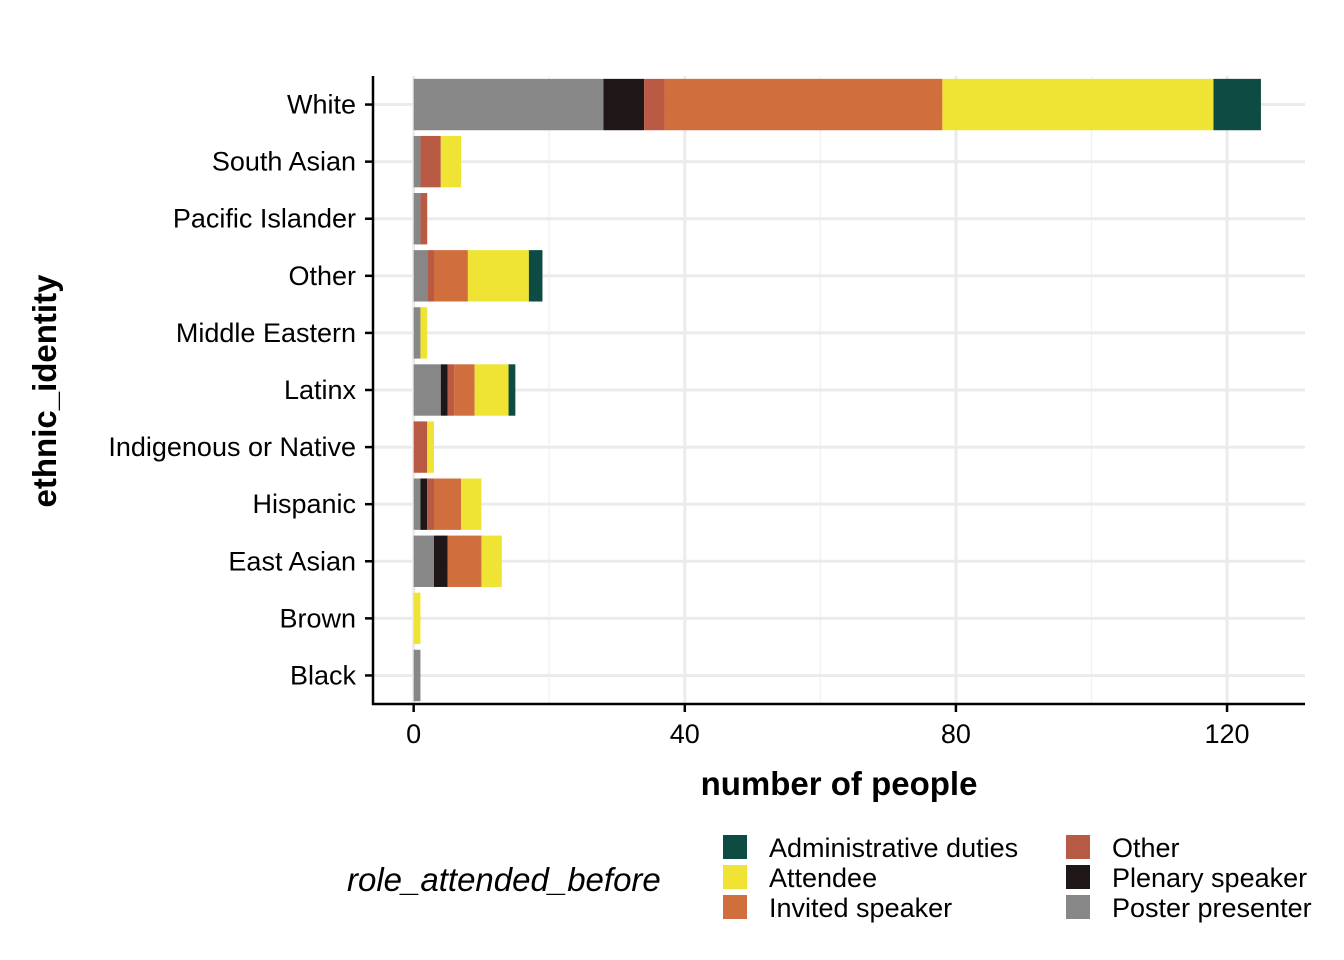 Image resolution: width=1344 pixels, height=960 pixels. What do you see at coordinates (317, 618) in the screenshot?
I see `y-tick-label: Brown` at bounding box center [317, 618].